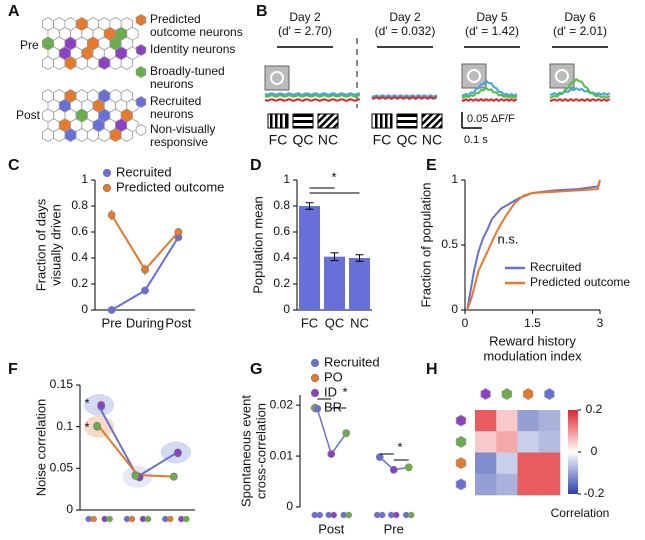 The image size is (645, 540). I want to click on legend-label: Broadly-tuned, so click(187, 71).